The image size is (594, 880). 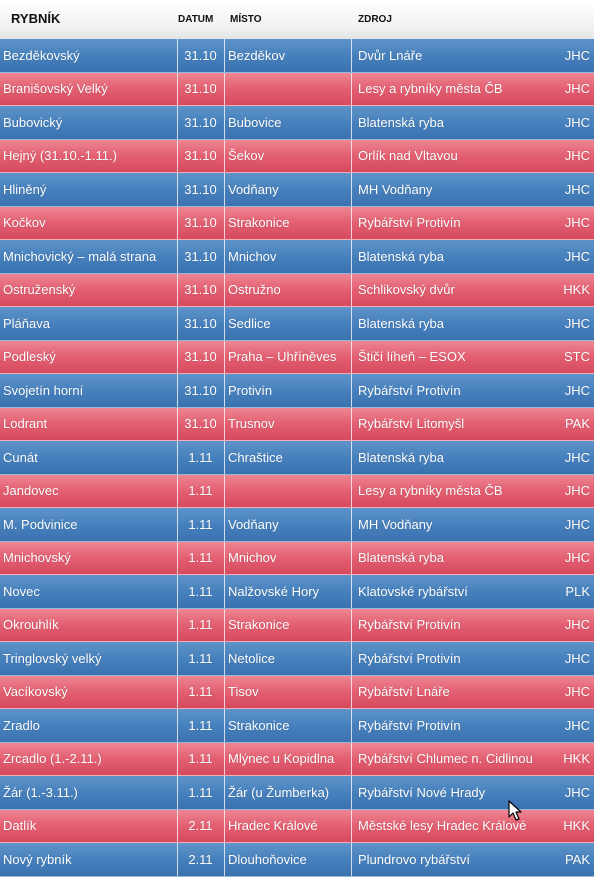 What do you see at coordinates (297, 558) in the screenshot?
I see `table-row: Mnichovský 1.11 Mnichov Blatenská ryba JHC` at bounding box center [297, 558].